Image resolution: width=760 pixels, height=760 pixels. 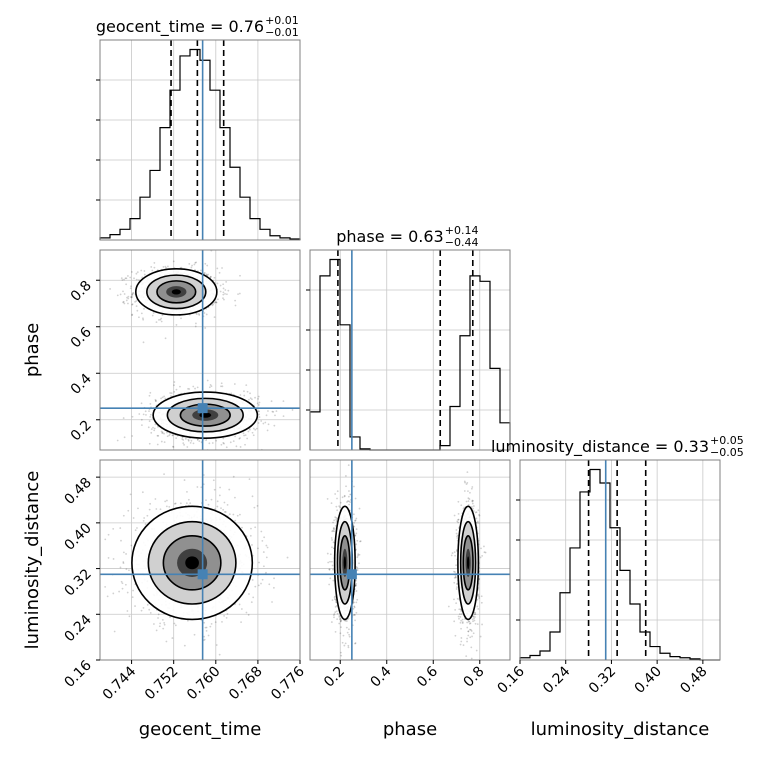 What do you see at coordinates (619, 564) in the screenshot?
I see `histogram-luminosity_distance` at bounding box center [619, 564].